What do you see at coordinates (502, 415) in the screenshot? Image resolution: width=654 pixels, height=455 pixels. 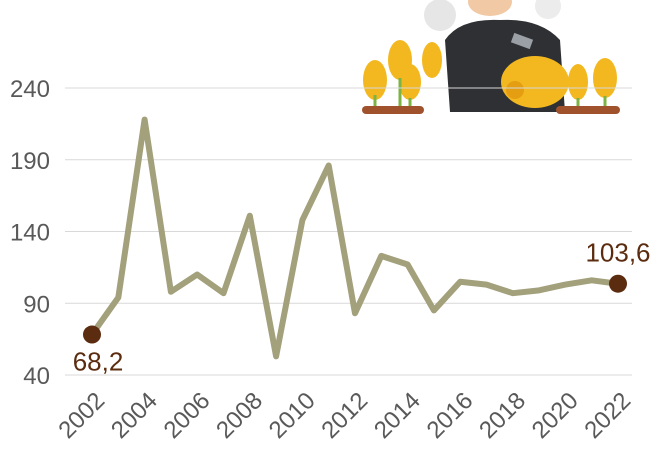 I see `x-tick-label: 2018` at bounding box center [502, 415].